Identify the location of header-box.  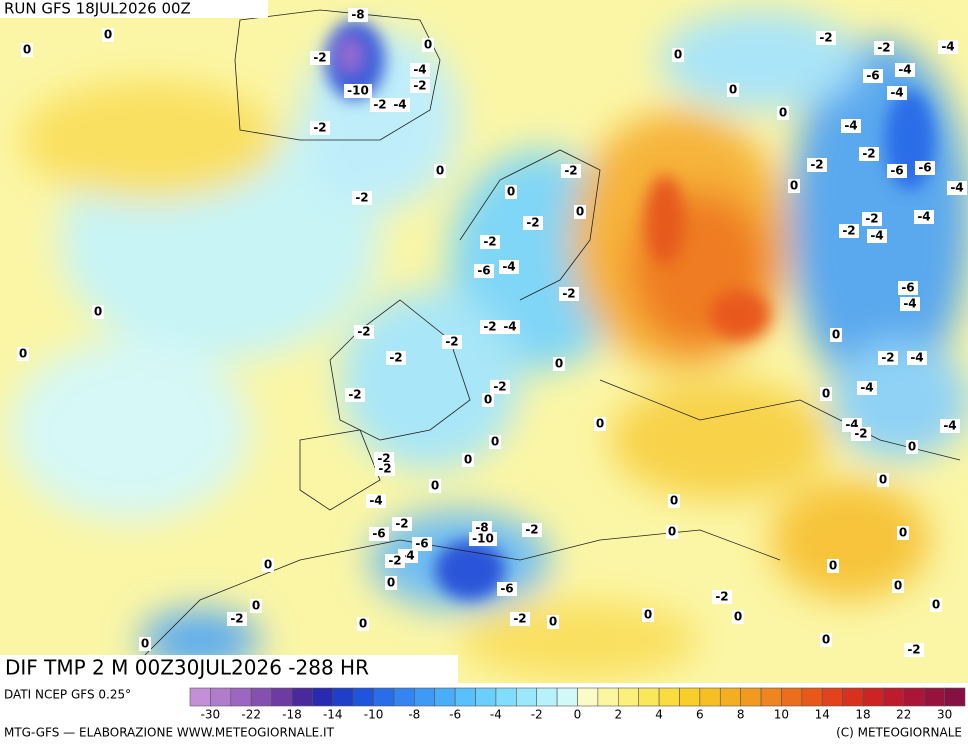
(134, 9).